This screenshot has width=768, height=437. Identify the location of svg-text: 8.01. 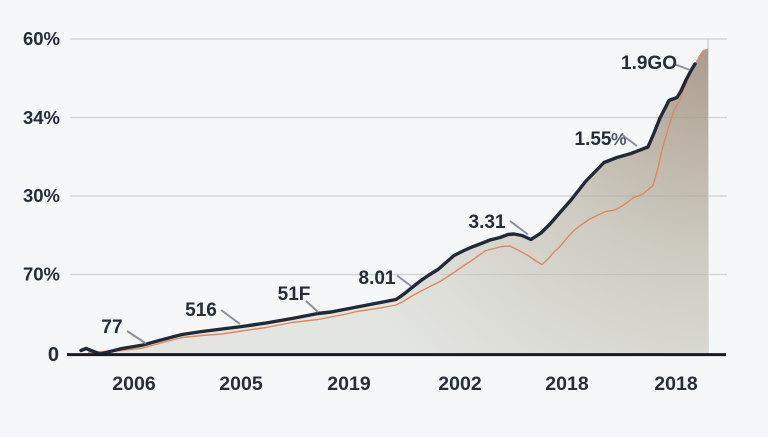
(377, 278).